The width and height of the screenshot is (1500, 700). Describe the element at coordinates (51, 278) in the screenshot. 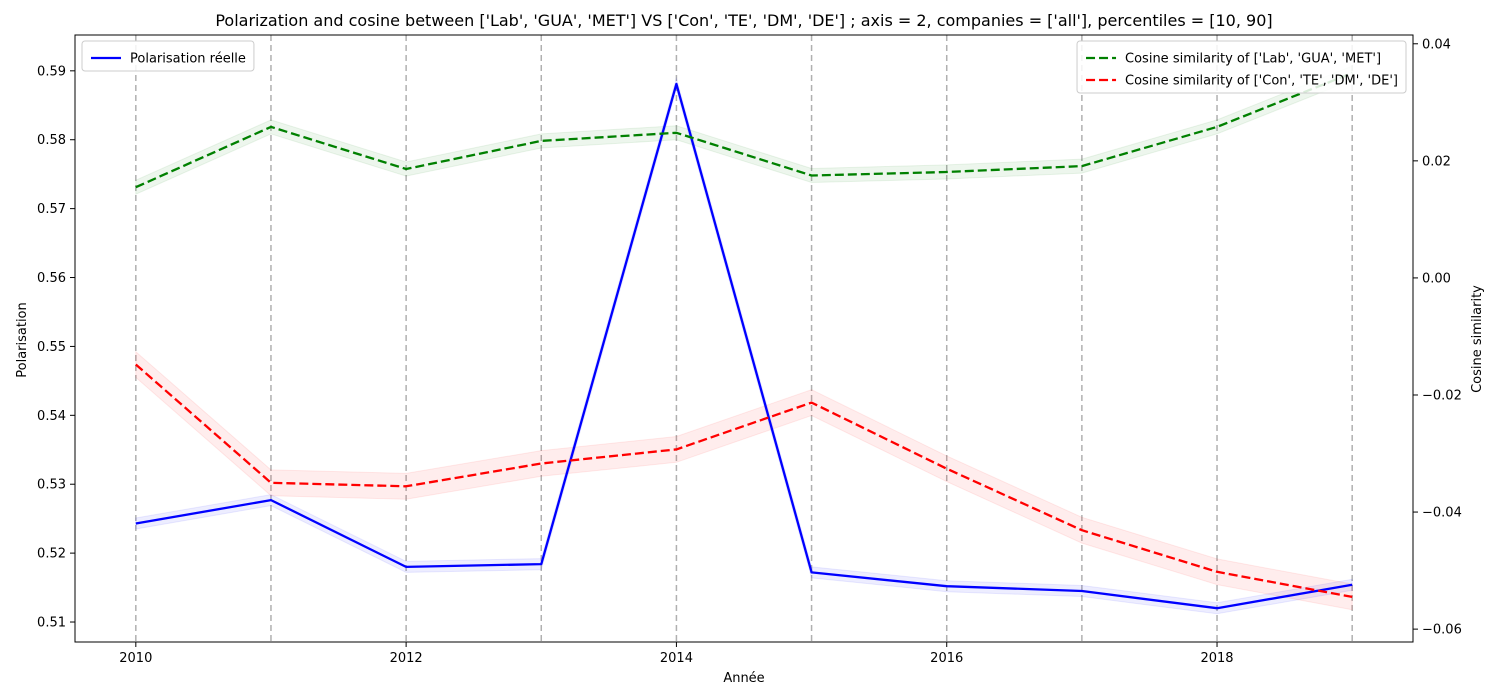

I see `y-left-tick-label: 0.56` at that location.